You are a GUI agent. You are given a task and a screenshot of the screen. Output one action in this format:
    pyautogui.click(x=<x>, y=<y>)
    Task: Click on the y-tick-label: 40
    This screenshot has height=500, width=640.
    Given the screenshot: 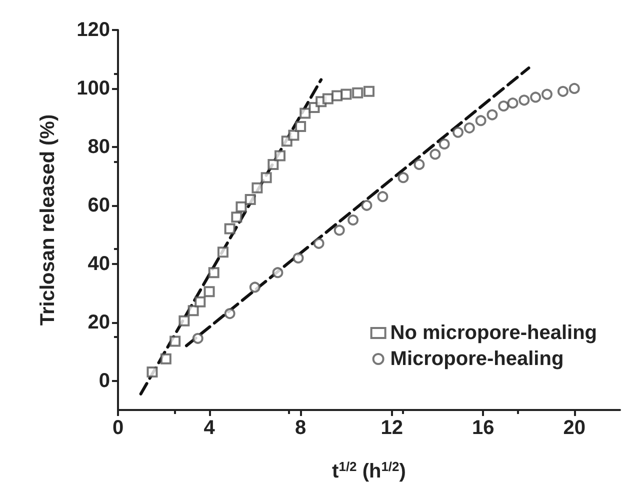 What is the action you would take?
    pyautogui.click(x=99, y=263)
    